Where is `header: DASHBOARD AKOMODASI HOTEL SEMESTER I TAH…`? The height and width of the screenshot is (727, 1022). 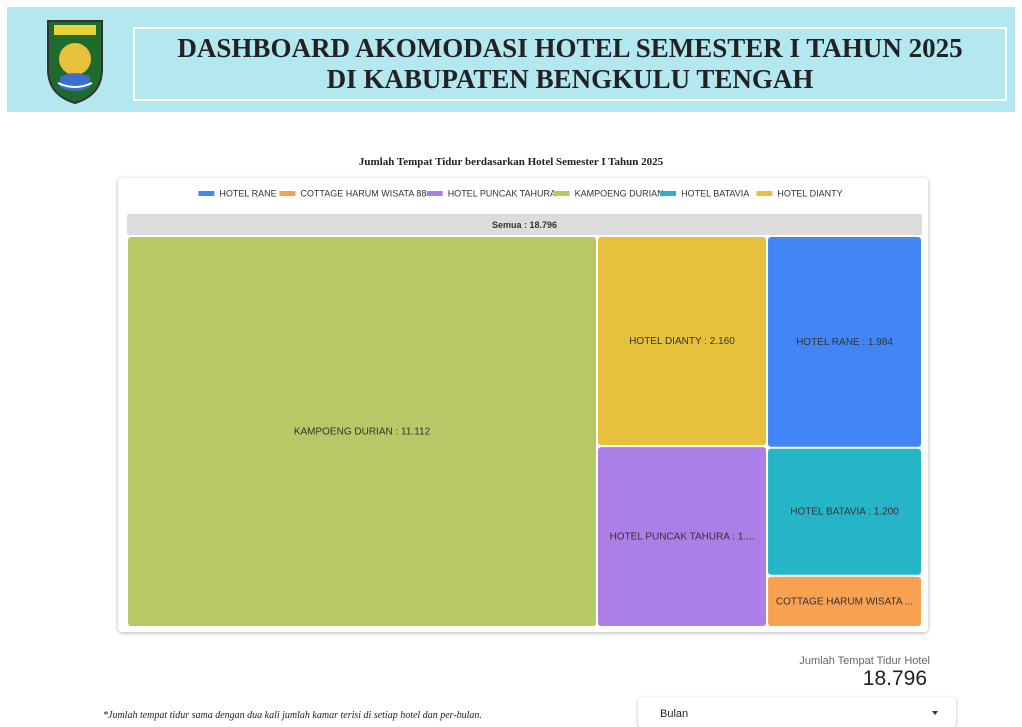 header: DASHBOARD AKOMODASI HOTEL SEMESTER I TAH… is located at coordinates (511, 59).